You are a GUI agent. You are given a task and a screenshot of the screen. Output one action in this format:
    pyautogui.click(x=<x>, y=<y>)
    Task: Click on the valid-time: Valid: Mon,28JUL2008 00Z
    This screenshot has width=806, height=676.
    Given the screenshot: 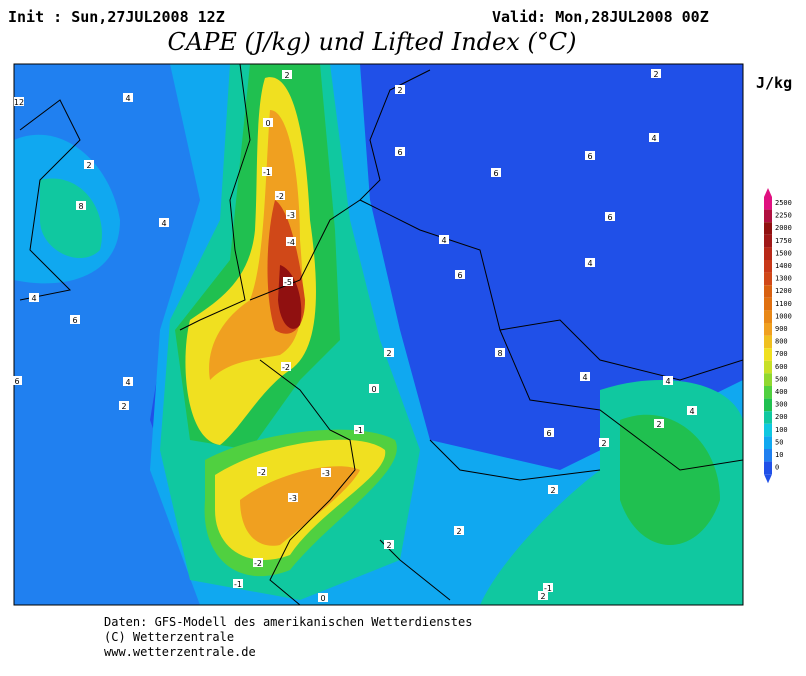 What is the action you would take?
    pyautogui.click(x=600, y=17)
    